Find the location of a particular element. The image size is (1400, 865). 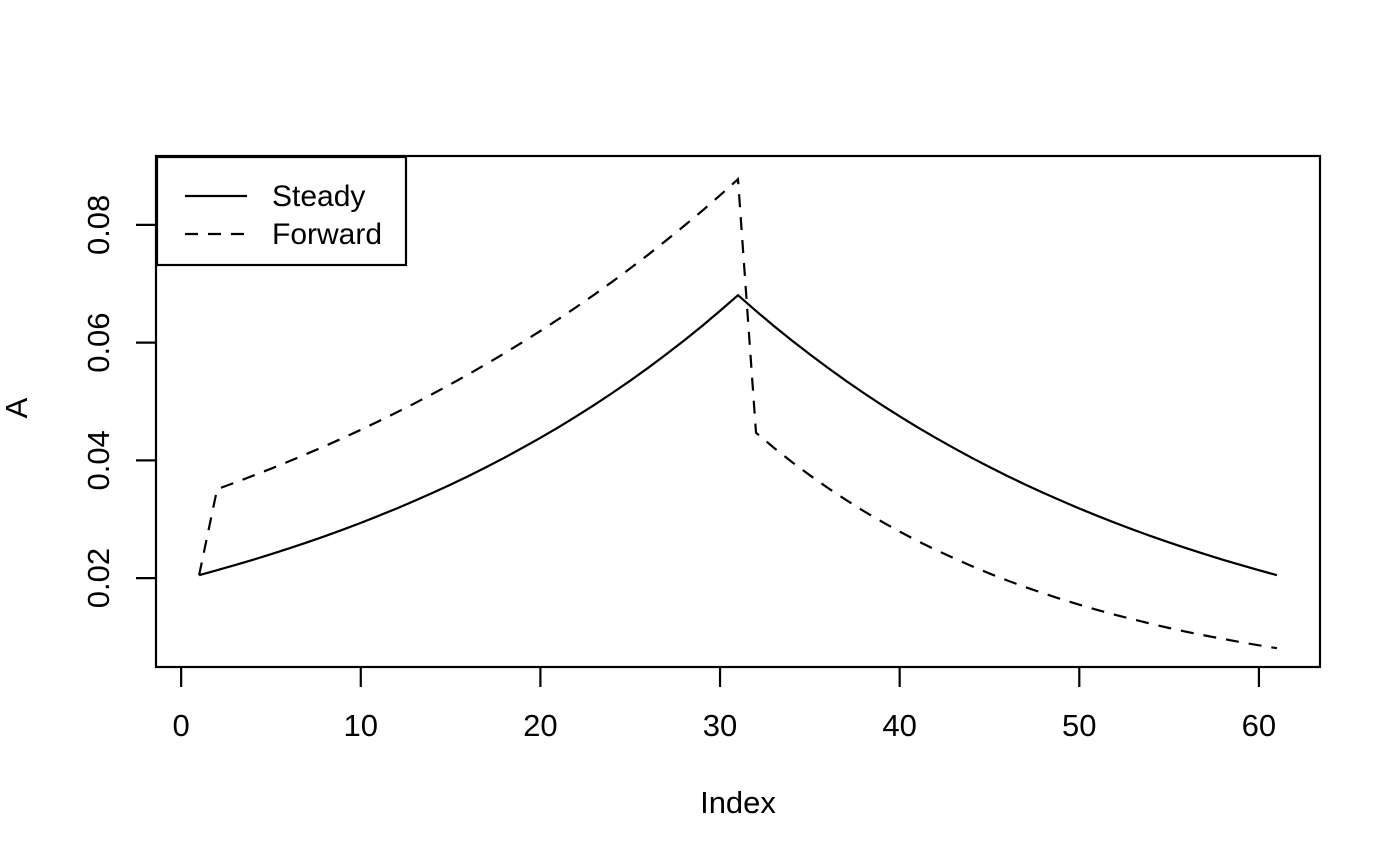

legend: Steady Forward is located at coordinates (281, 211).